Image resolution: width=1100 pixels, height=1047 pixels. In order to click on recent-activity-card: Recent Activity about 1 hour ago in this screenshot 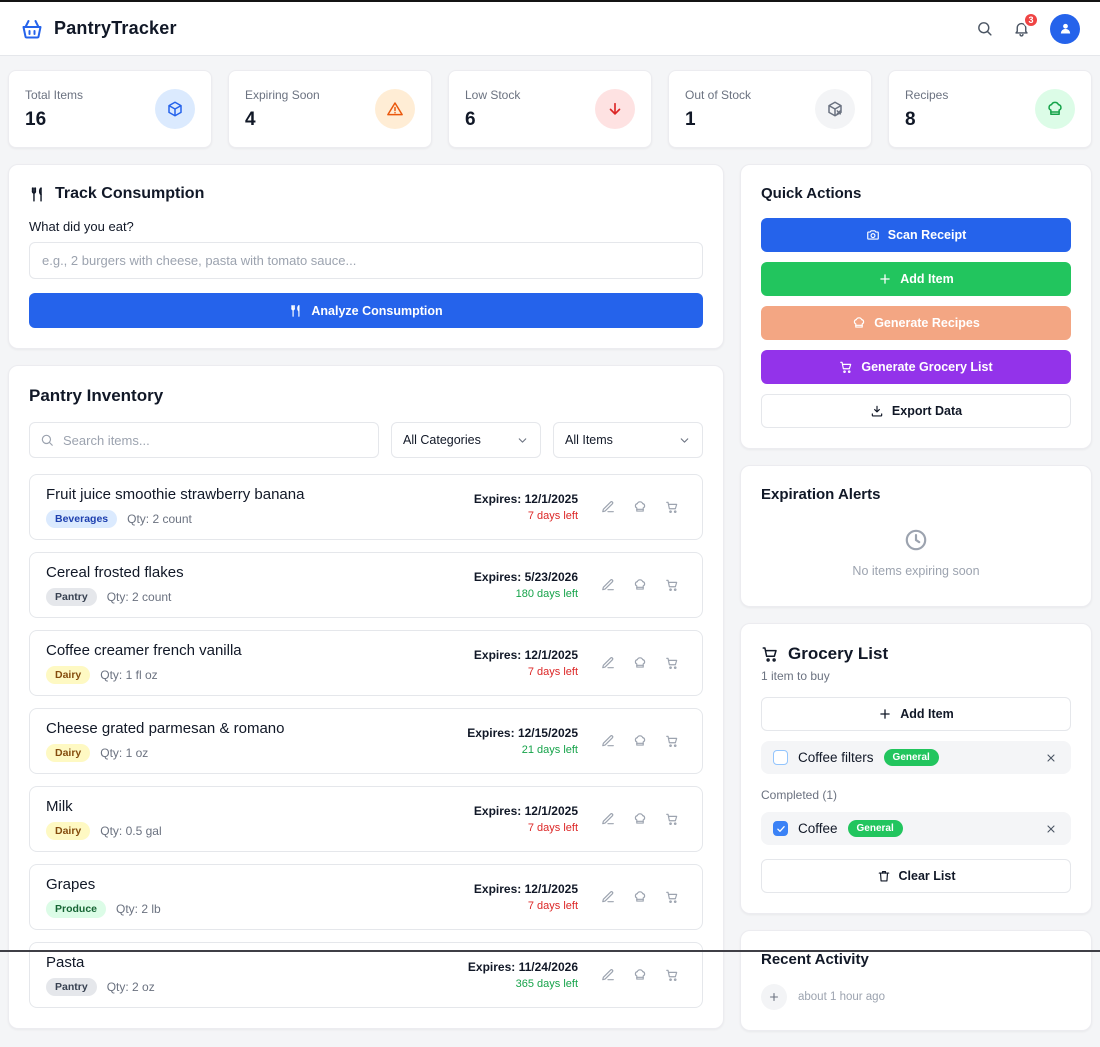, I will do `click(916, 980)`.